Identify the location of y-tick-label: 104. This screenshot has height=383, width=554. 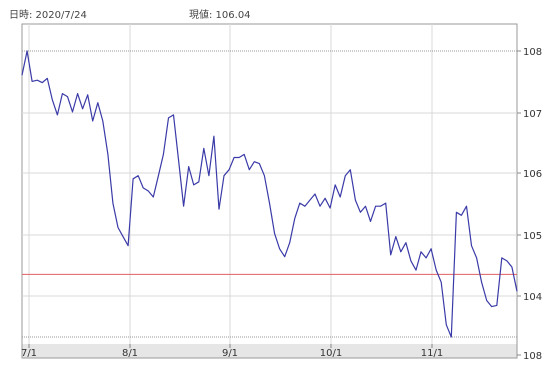
(532, 297).